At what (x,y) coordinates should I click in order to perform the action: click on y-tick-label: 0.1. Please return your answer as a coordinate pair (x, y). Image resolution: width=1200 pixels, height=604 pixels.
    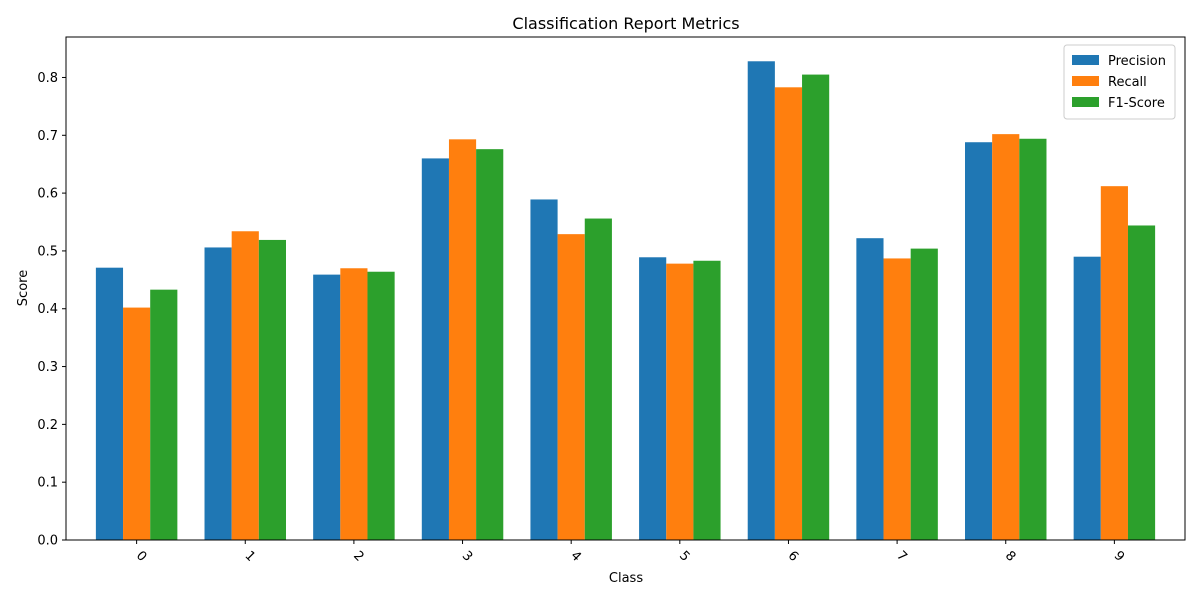
    Looking at the image, I should click on (47, 483).